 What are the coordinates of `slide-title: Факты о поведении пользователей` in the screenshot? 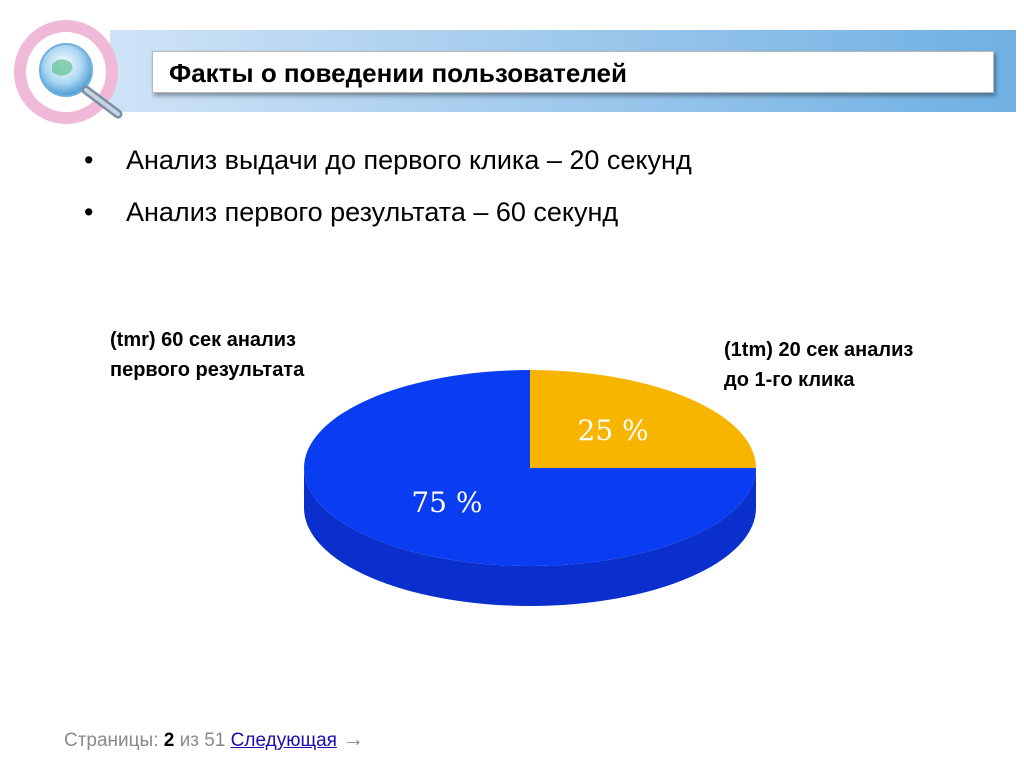 It's located at (398, 73).